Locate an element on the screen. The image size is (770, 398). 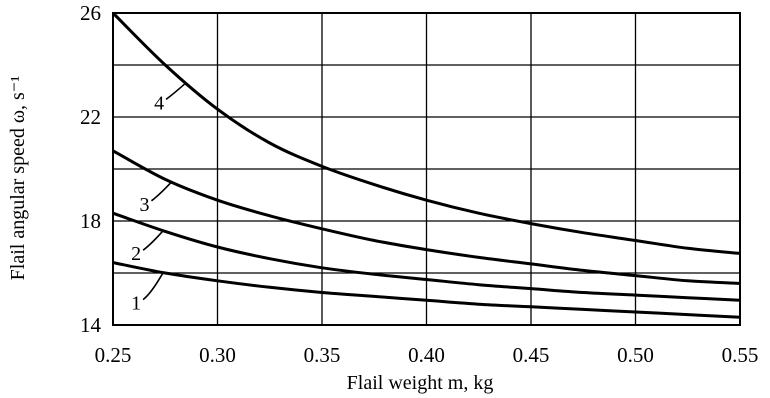
curve-labels: 1 2 3 4 is located at coordinates (159, 198).